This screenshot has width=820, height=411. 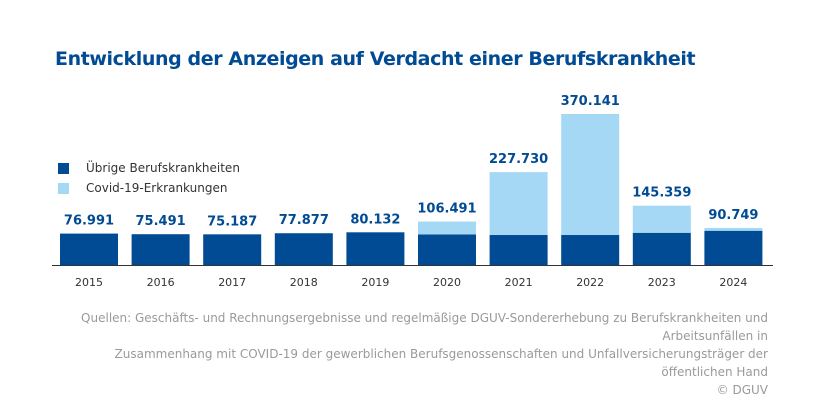 I want to click on bar-uebrige-2023, so click(x=661, y=248).